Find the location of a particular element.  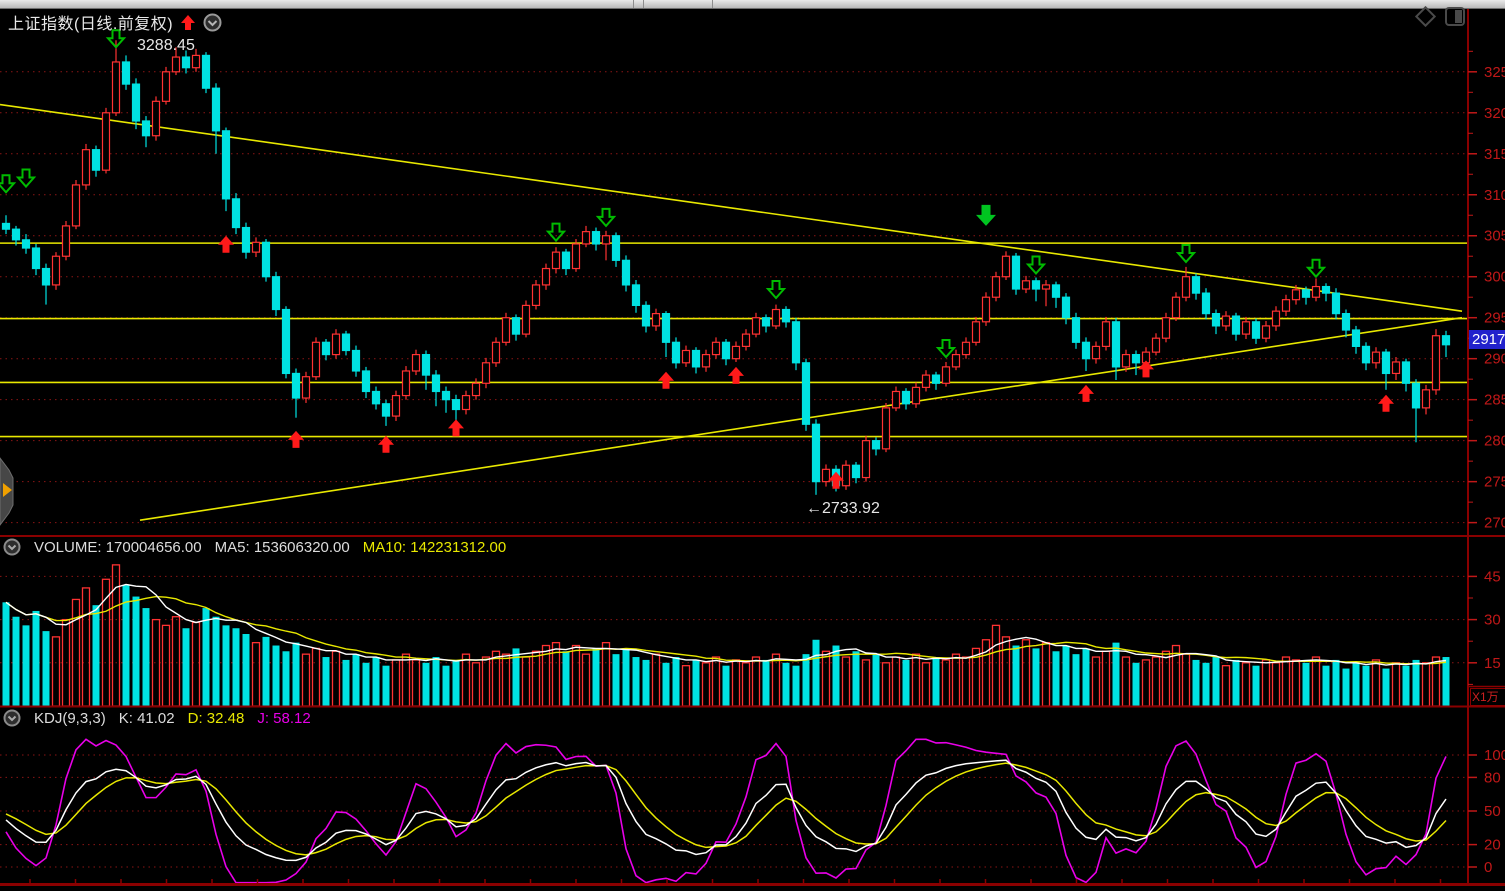

kdj-k-value: K: 41.02 is located at coordinates (146, 718).